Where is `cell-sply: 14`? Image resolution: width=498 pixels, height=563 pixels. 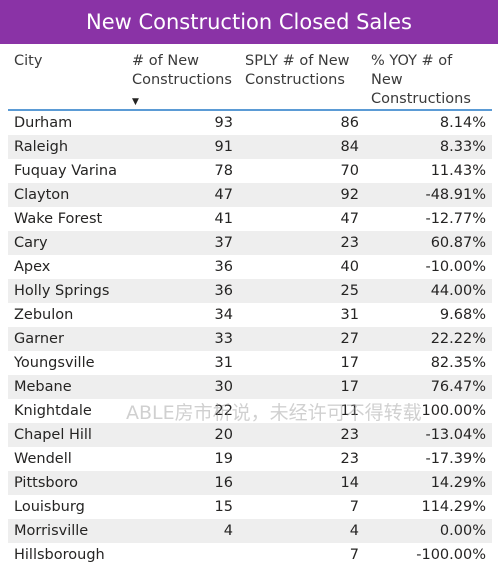 cell-sply: 14 is located at coordinates (302, 483).